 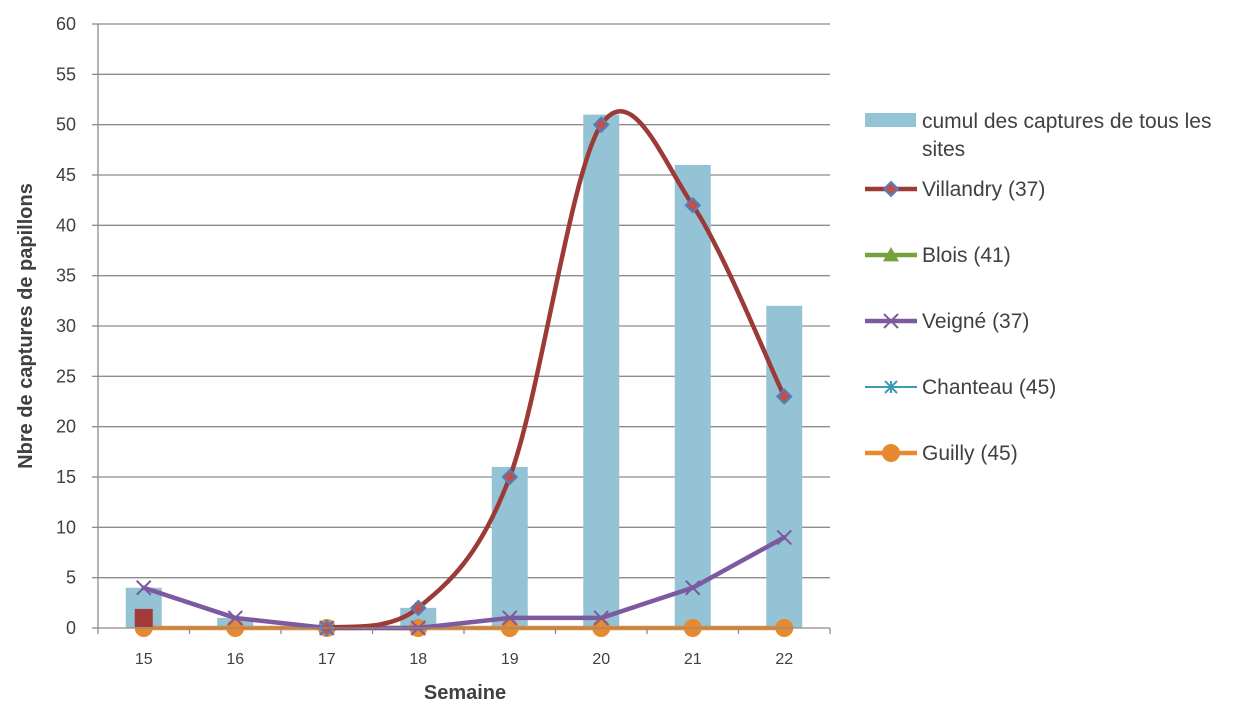 What do you see at coordinates (66, 477) in the screenshot?
I see `y-tick-label: 15` at bounding box center [66, 477].